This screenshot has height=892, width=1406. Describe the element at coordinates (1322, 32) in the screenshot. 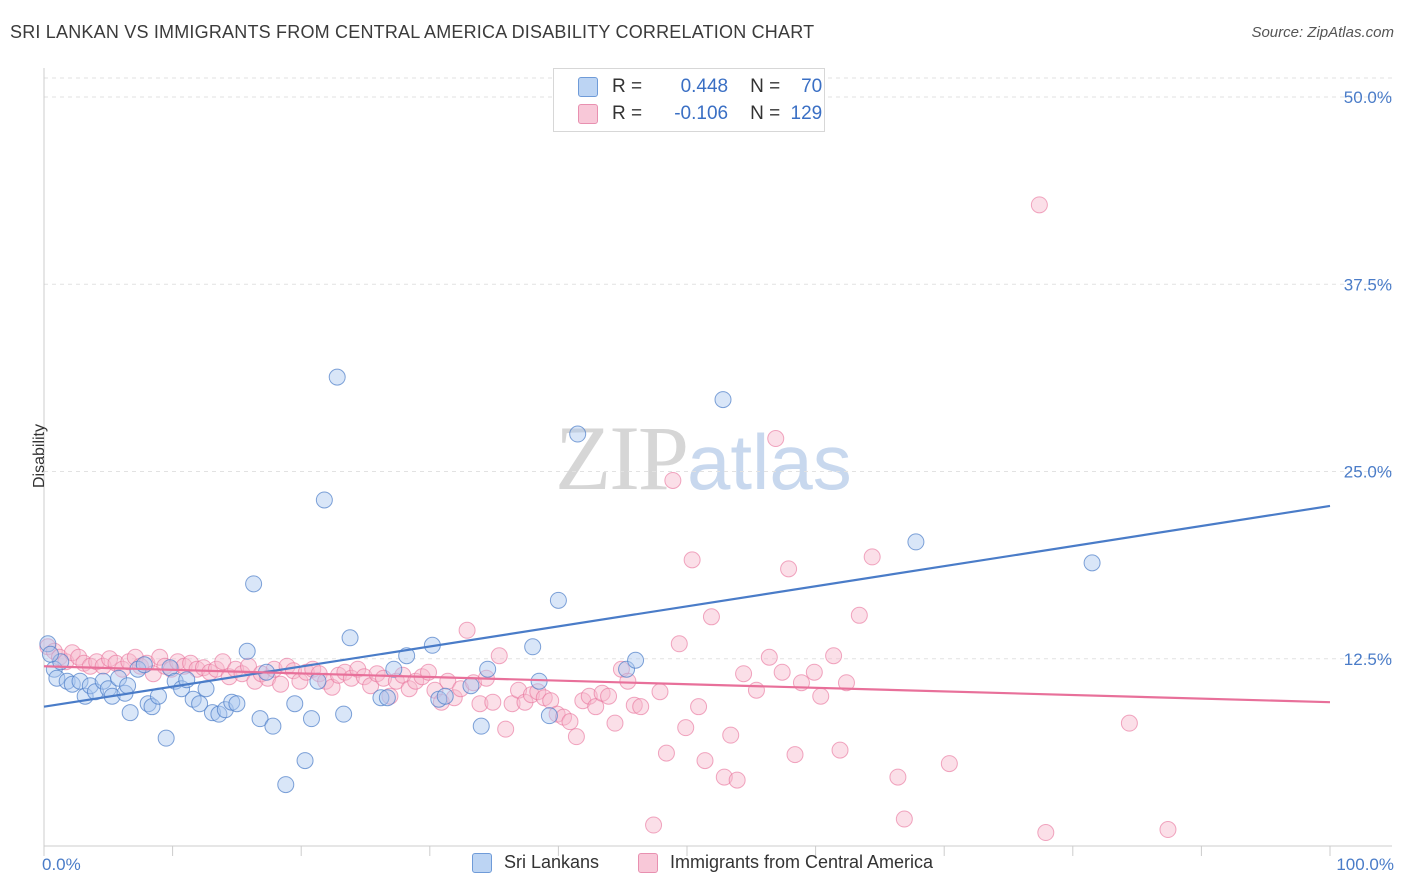

I see `source-label: Source: ZipAtlas.com` at that location.